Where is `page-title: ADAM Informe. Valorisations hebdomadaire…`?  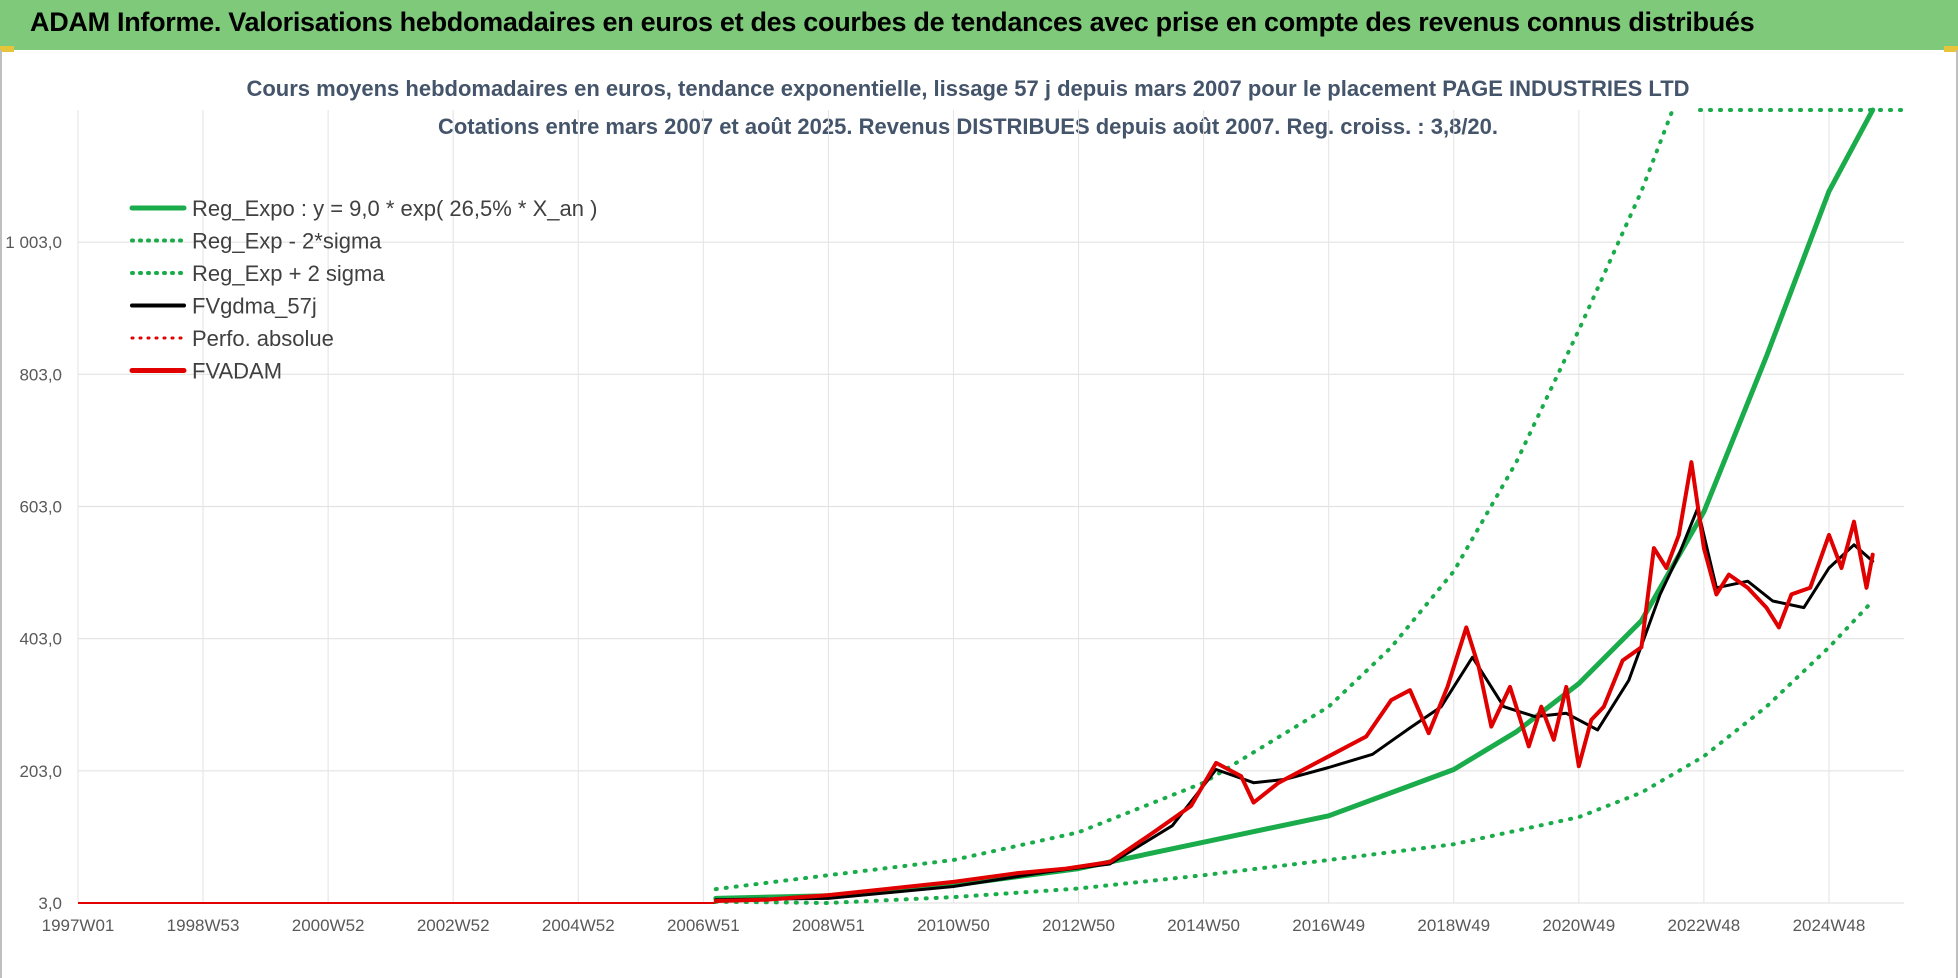 page-title: ADAM Informe. Valorisations hebdomadaire… is located at coordinates (892, 22).